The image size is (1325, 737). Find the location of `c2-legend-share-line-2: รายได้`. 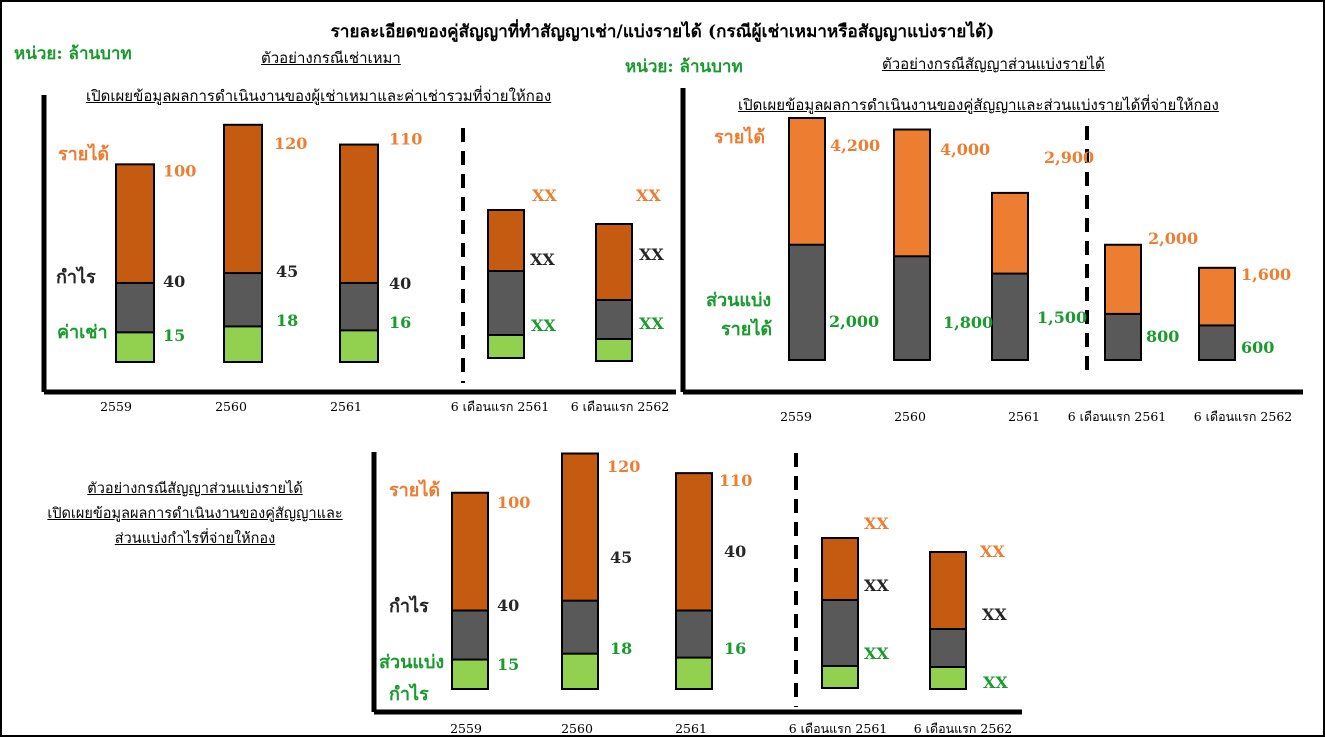

c2-legend-share-line-2: รายได้ is located at coordinates (746, 329).